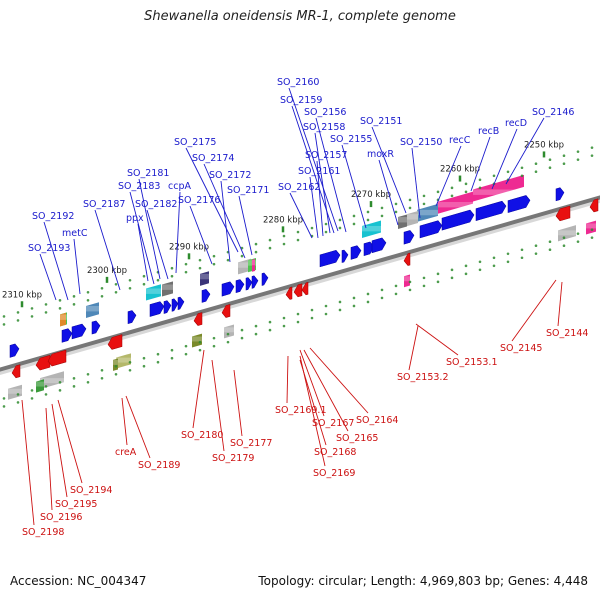  Describe the element at coordinates (189, 247) in the screenshot. I see `tick-label: 2290 kbp` at that location.